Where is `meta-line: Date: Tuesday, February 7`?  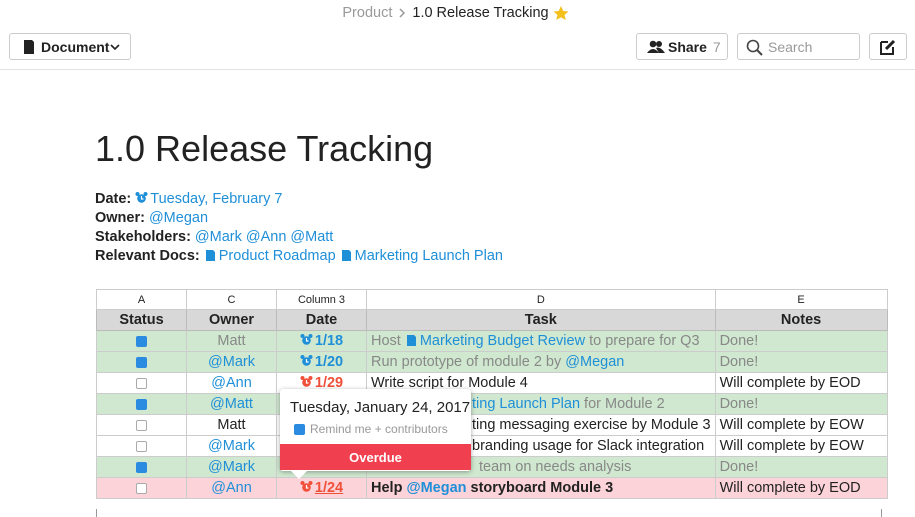
meta-line: Date: Tuesday, February 7 is located at coordinates (188, 199).